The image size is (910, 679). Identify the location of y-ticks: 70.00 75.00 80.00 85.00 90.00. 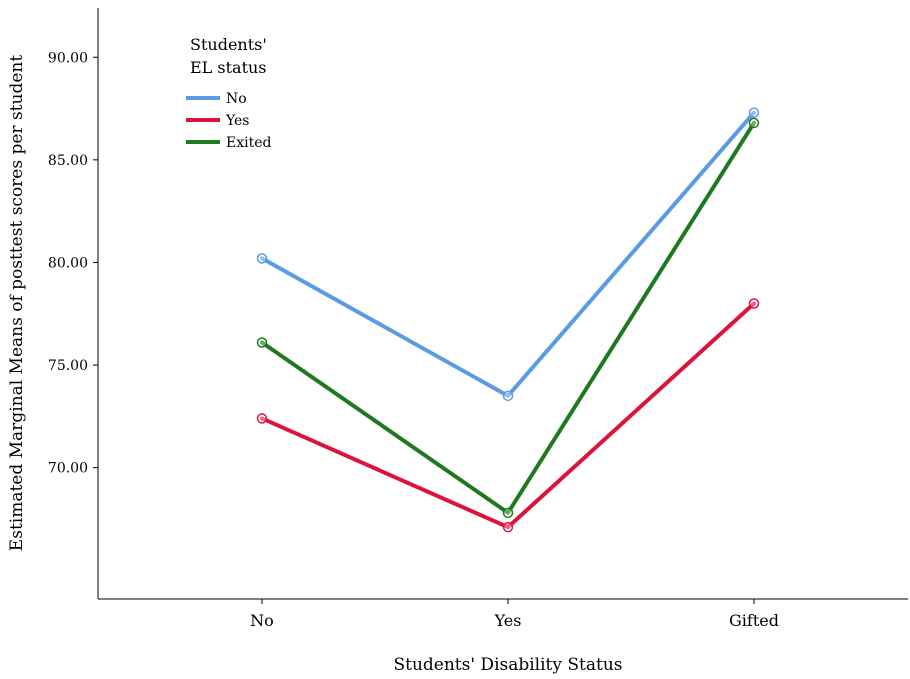
(73, 263).